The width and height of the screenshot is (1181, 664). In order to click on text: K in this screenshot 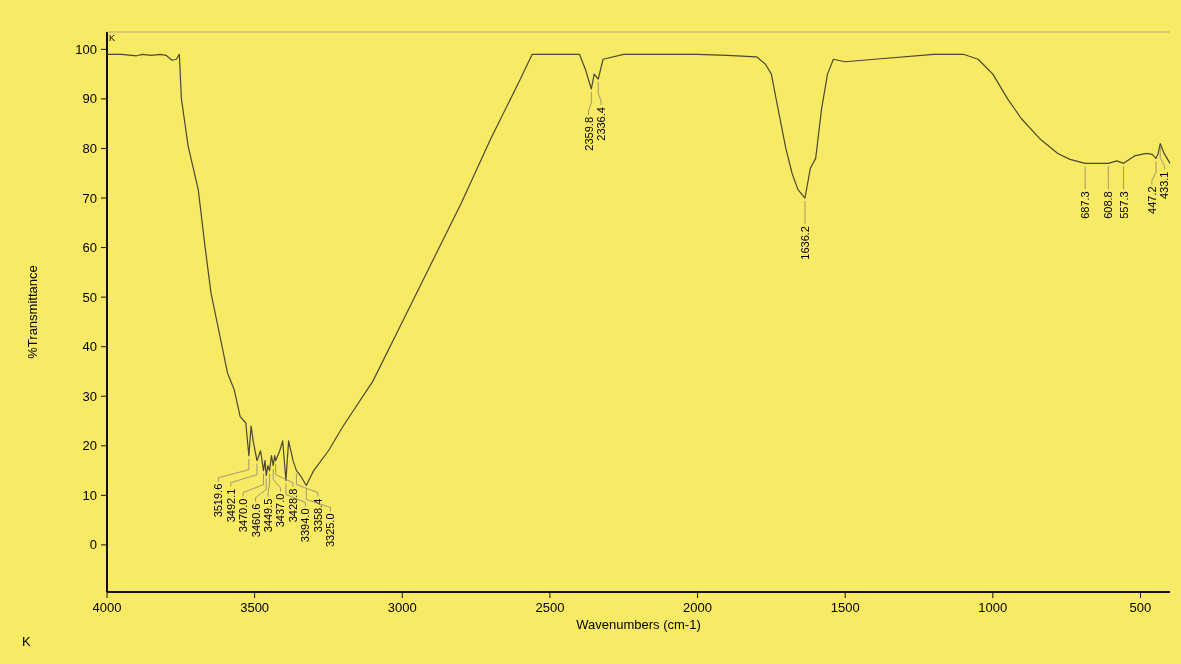, I will do `click(26, 641)`.